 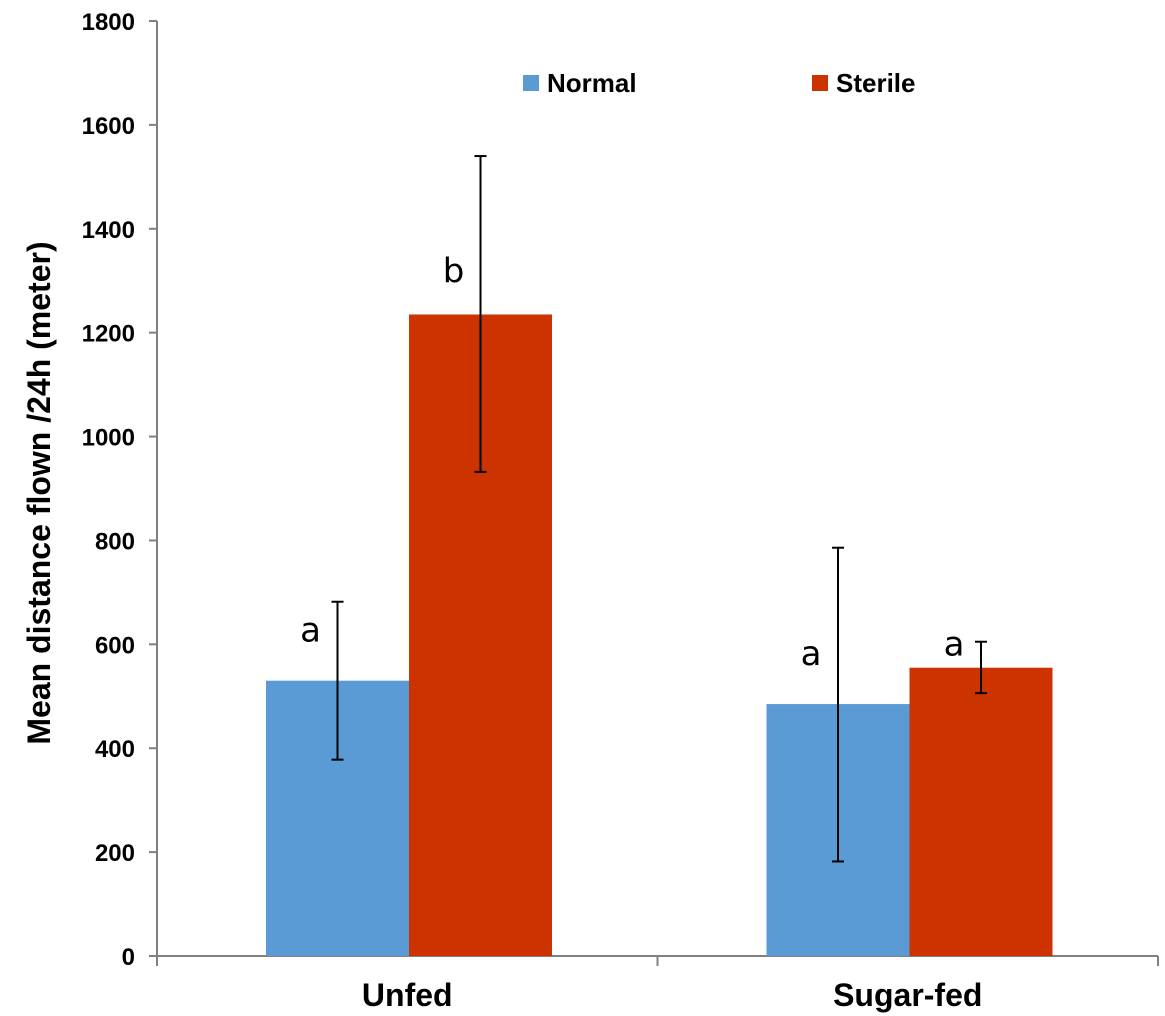 What do you see at coordinates (907, 995) in the screenshot?
I see `x-category-label: Sugar-fed` at bounding box center [907, 995].